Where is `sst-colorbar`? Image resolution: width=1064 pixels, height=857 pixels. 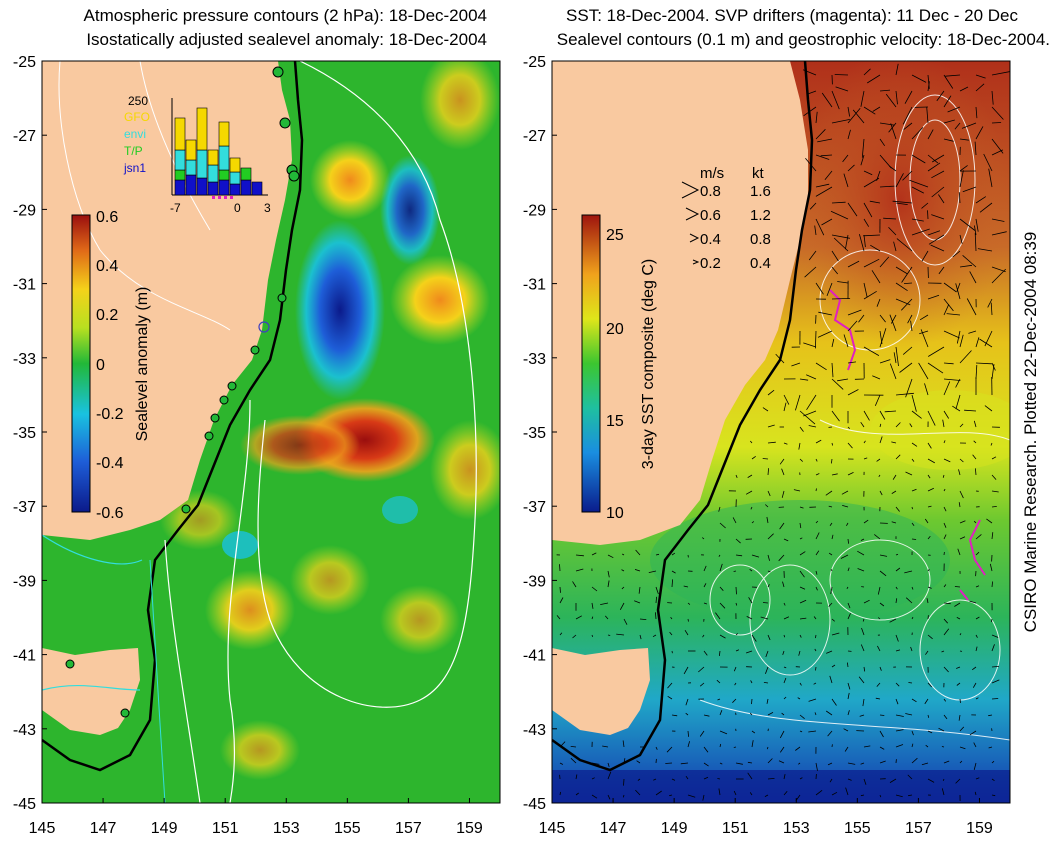 sst-colorbar is located at coordinates (591, 363).